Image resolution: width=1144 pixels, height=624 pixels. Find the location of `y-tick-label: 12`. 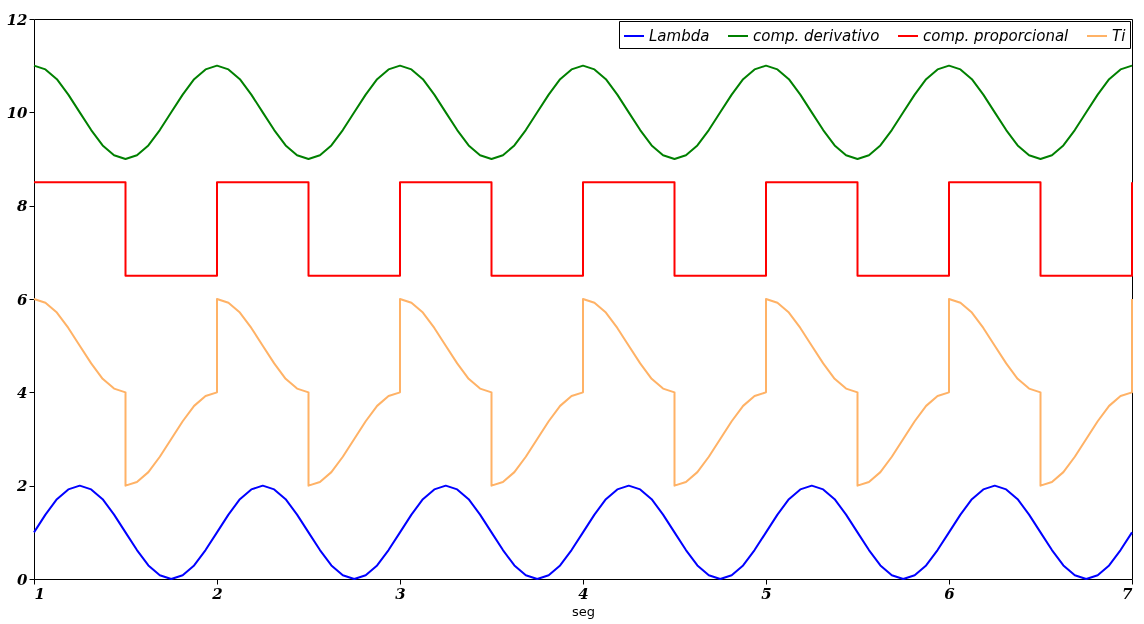

y-tick-label: 12 is located at coordinates (17, 19).